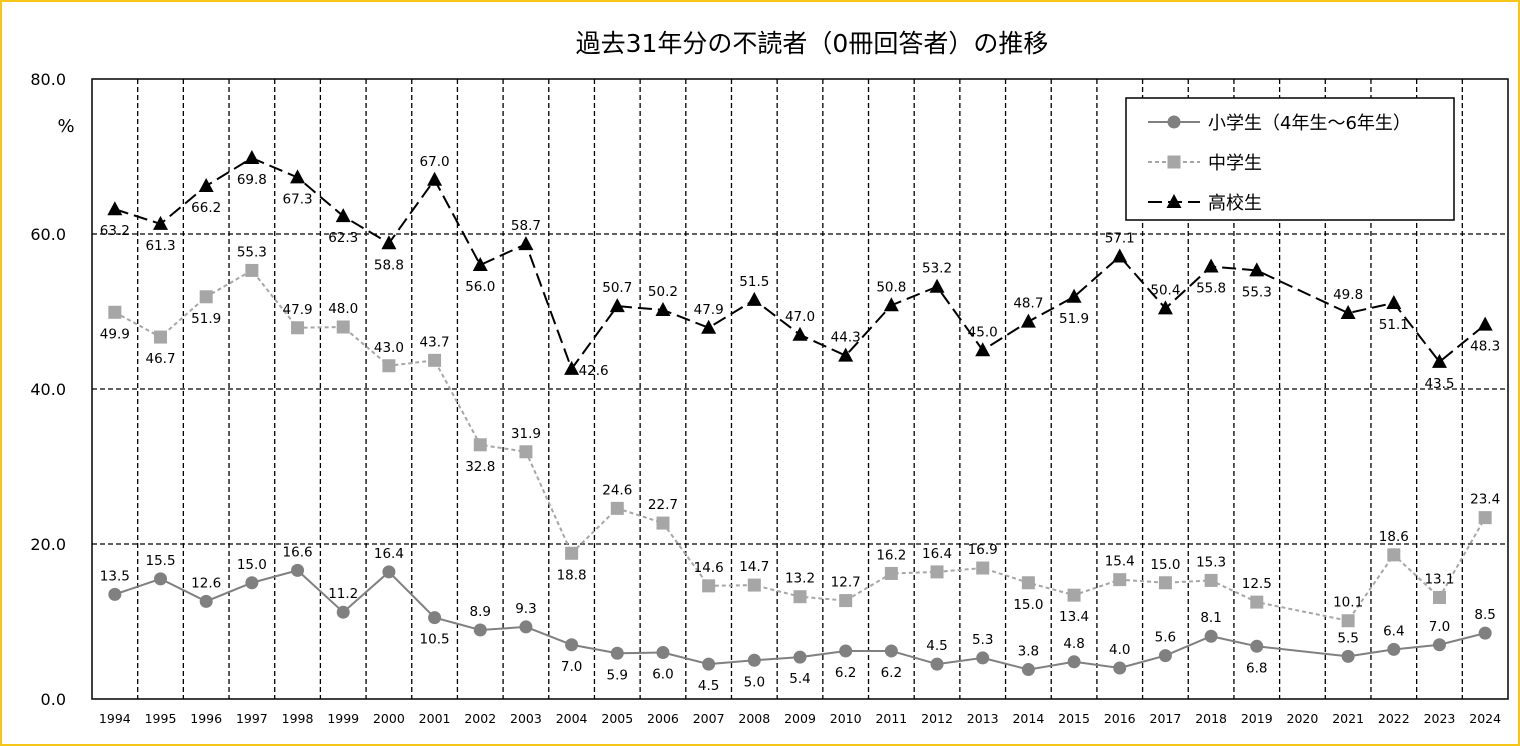  What do you see at coordinates (708, 686) in the screenshot?
I see `data-label: 4.5` at bounding box center [708, 686].